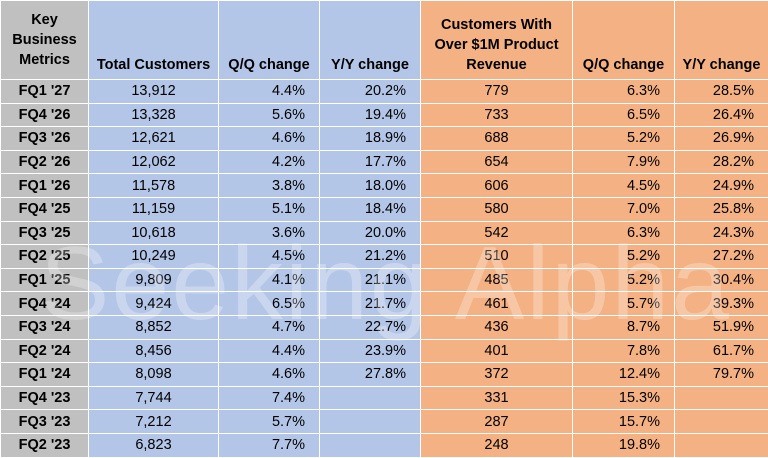 This screenshot has width=768, height=458. Describe the element at coordinates (45, 162) in the screenshot. I see `quarter-cell: FQ2 '26` at that location.